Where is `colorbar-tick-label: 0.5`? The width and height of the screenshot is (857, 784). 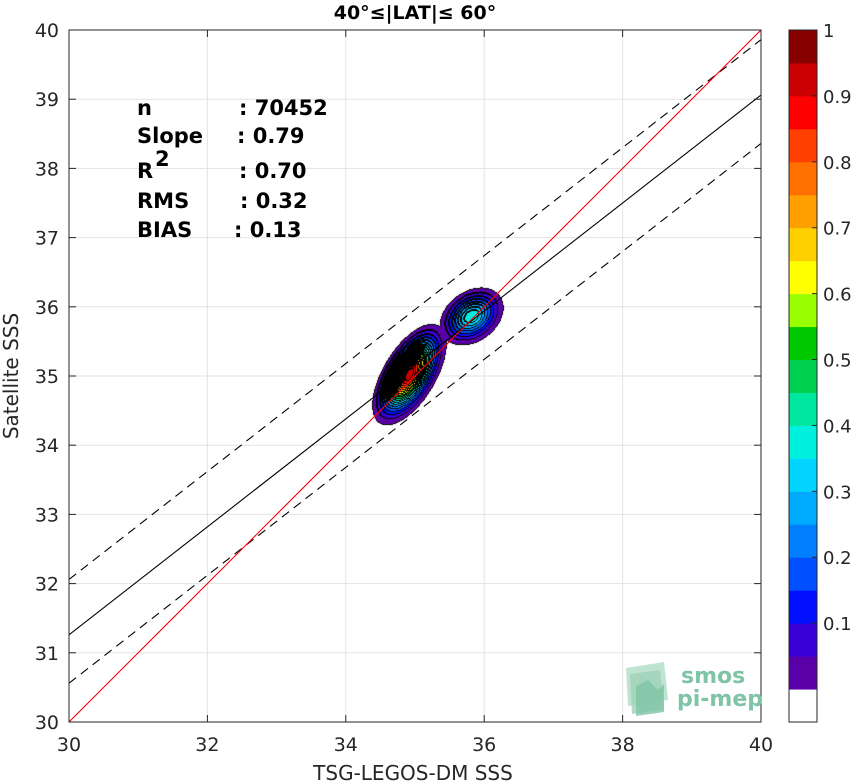 colorbar-tick-label: 0.5 is located at coordinates (837, 361).